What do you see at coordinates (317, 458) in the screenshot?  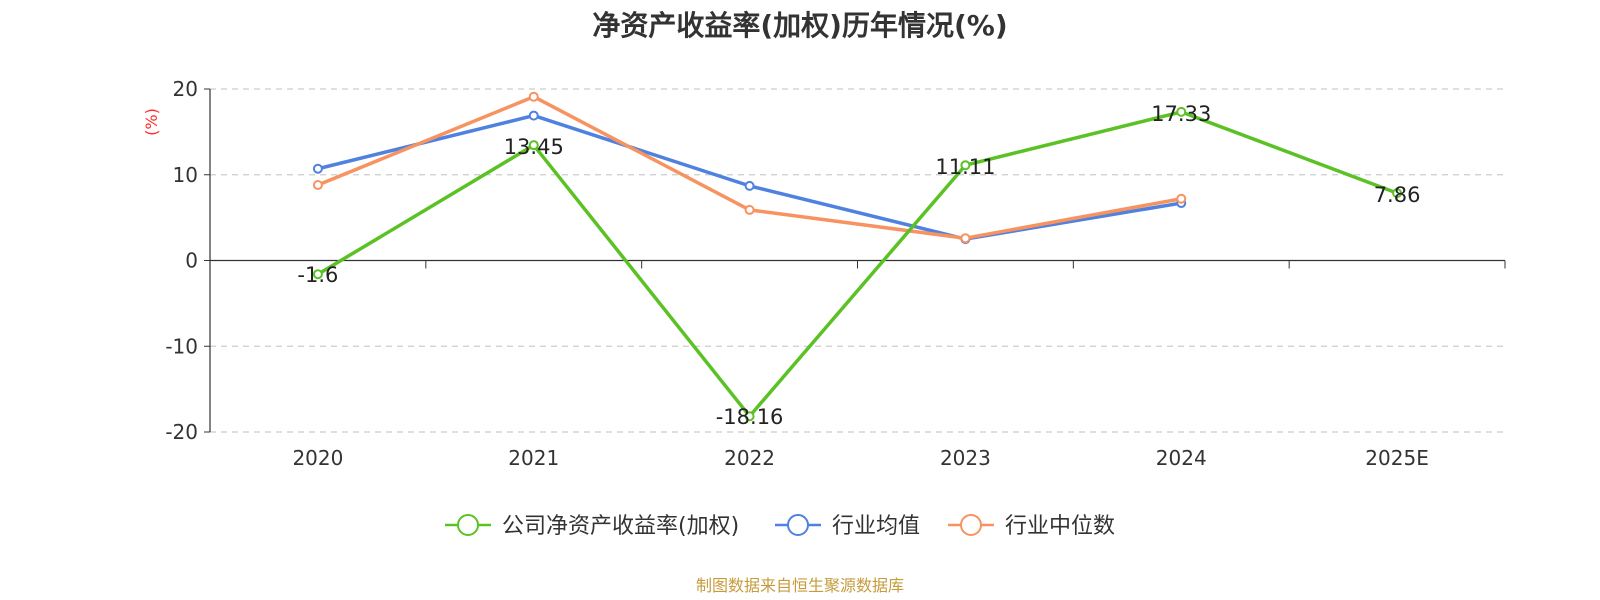 I see `x-tick-label: 2020` at bounding box center [317, 458].